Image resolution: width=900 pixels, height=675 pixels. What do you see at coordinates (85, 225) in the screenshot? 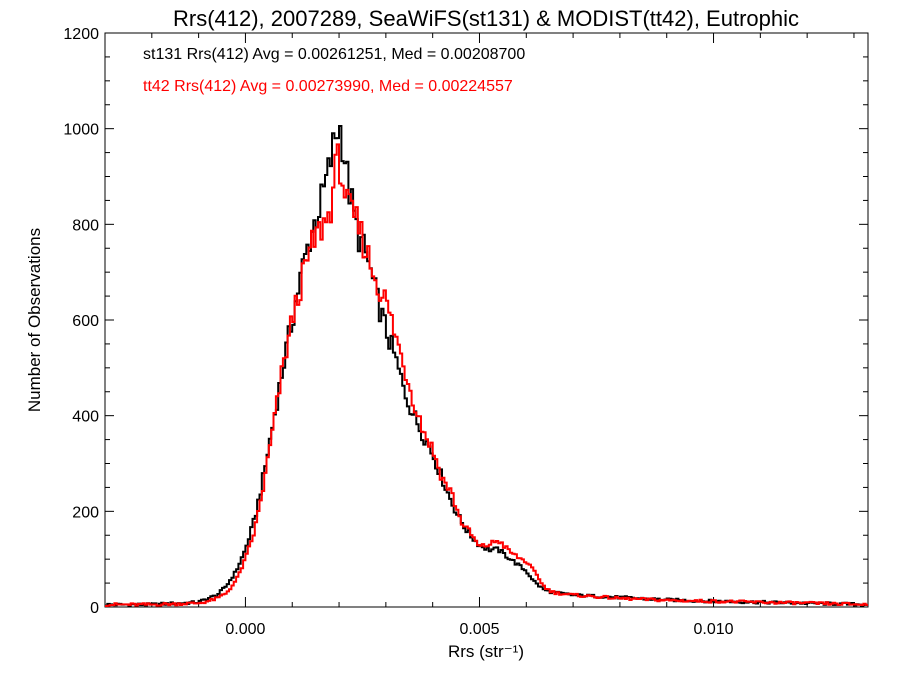
I see `y-tick-label: 800` at bounding box center [85, 225].